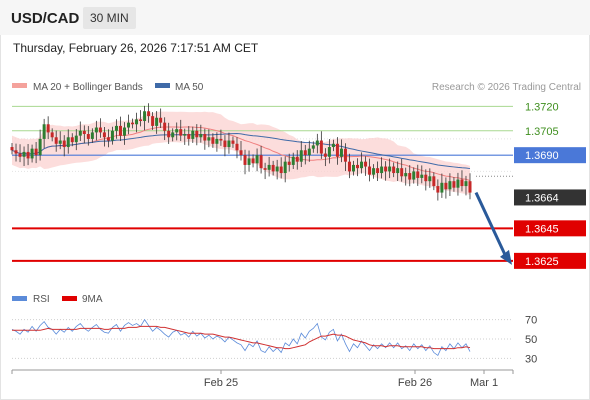 This screenshot has height=400, width=590. Describe the element at coordinates (550, 185) in the screenshot. I see `price-tags: 1.3720 1.3705 1.3690 1.3664 1.3645 1.3625` at that location.